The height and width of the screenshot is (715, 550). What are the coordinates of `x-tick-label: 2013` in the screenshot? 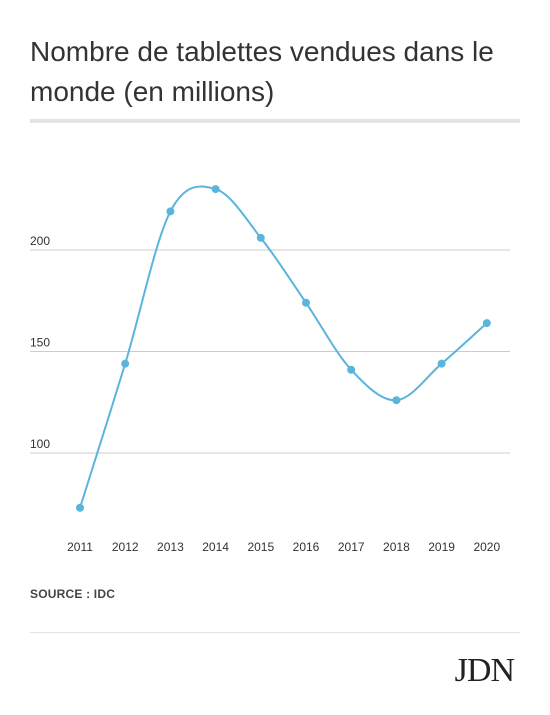 It's located at (170, 547).